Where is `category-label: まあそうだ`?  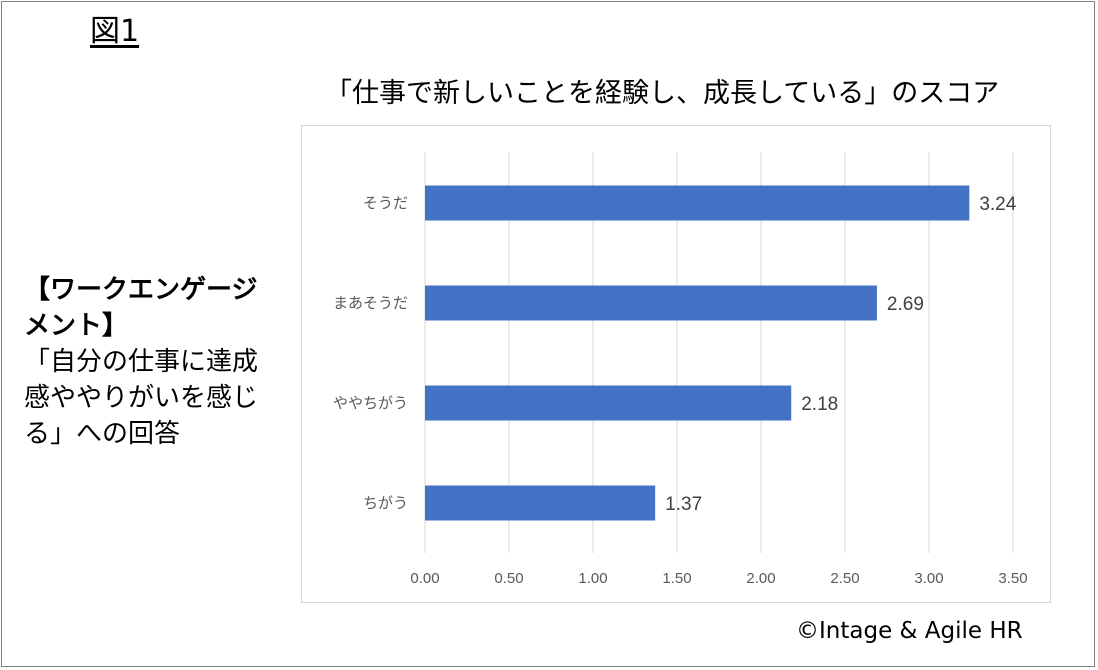
category-label: まあそうだ is located at coordinates (370, 303).